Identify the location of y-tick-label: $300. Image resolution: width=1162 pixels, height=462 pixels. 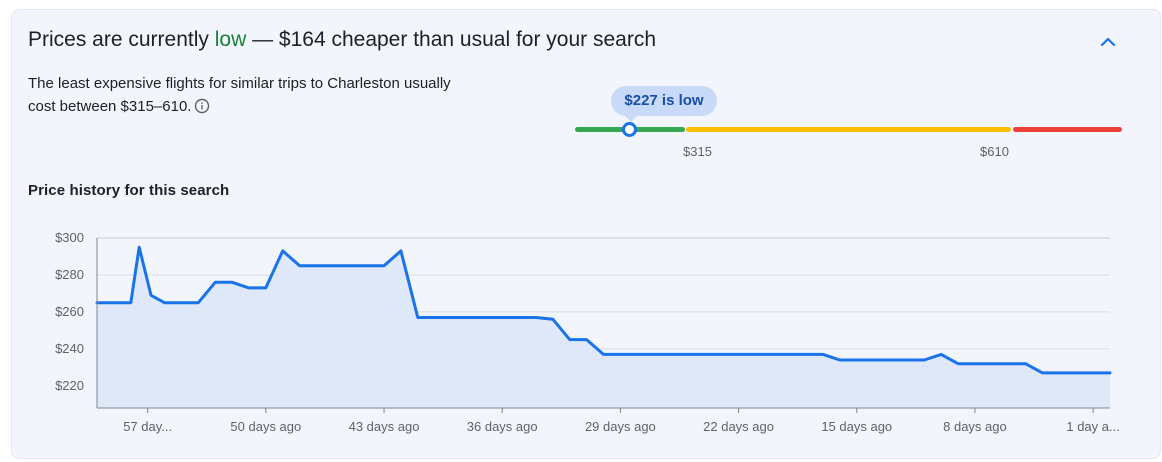
(69, 237).